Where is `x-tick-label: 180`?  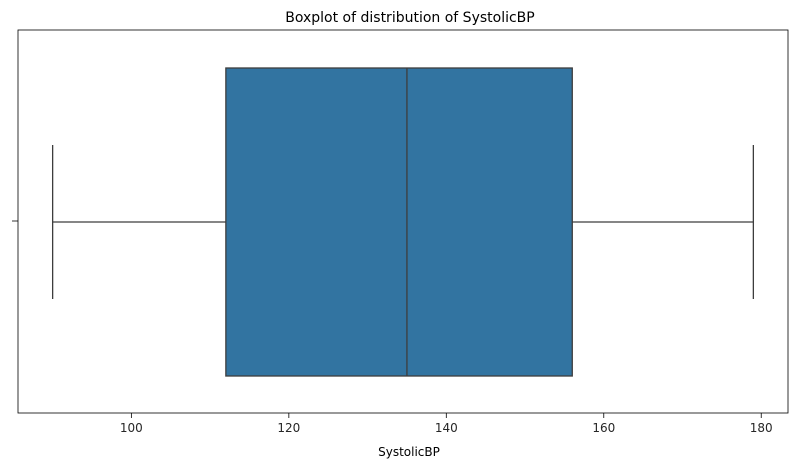 x-tick-label: 180 is located at coordinates (761, 428).